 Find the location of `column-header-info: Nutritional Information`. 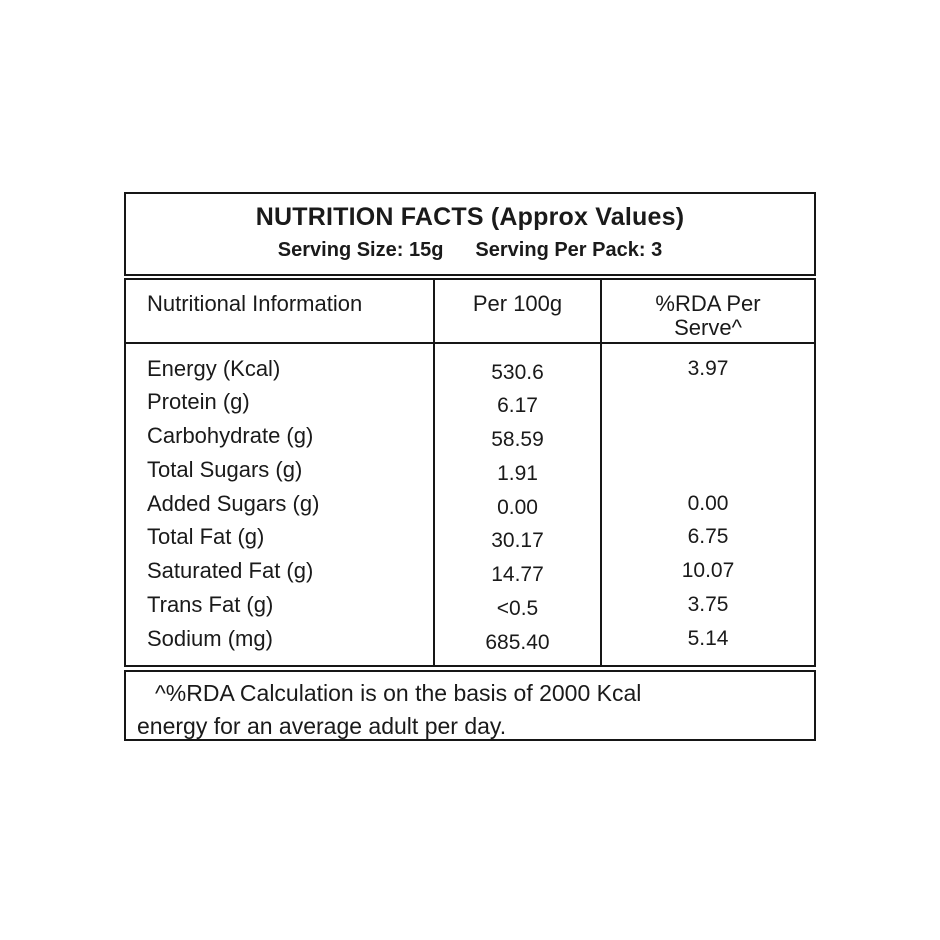

column-header-info: Nutritional Information is located at coordinates (279, 312).